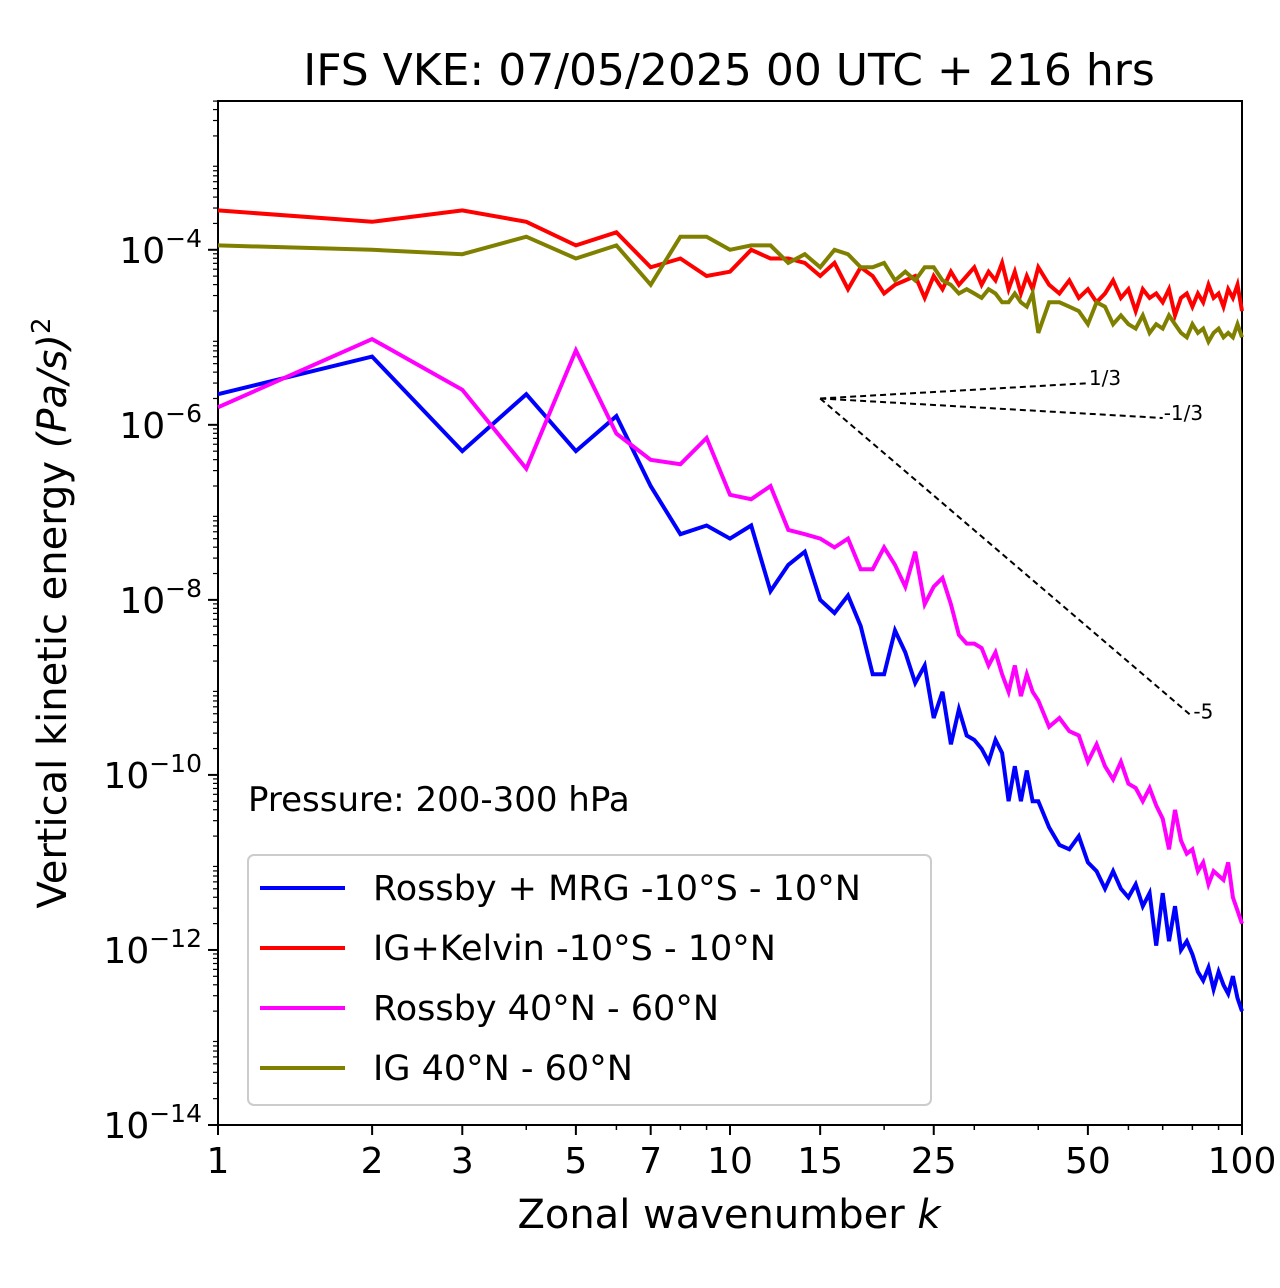  I want to click on legend-label-0: Rossby + MRG -10°S - 10°N, so click(617, 889).